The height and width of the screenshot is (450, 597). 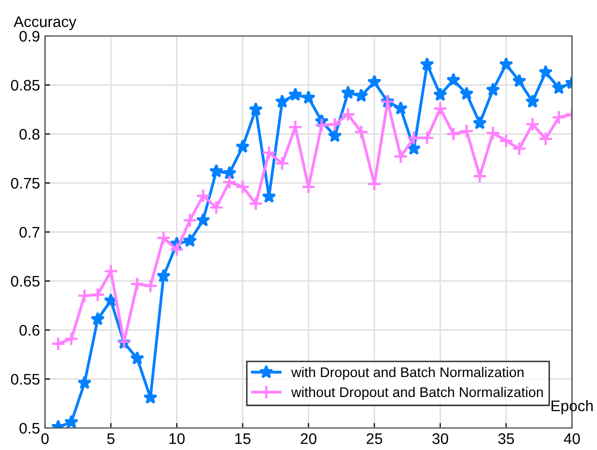 What do you see at coordinates (45, 23) in the screenshot?
I see `y-axis-title: Accuracy` at bounding box center [45, 23].